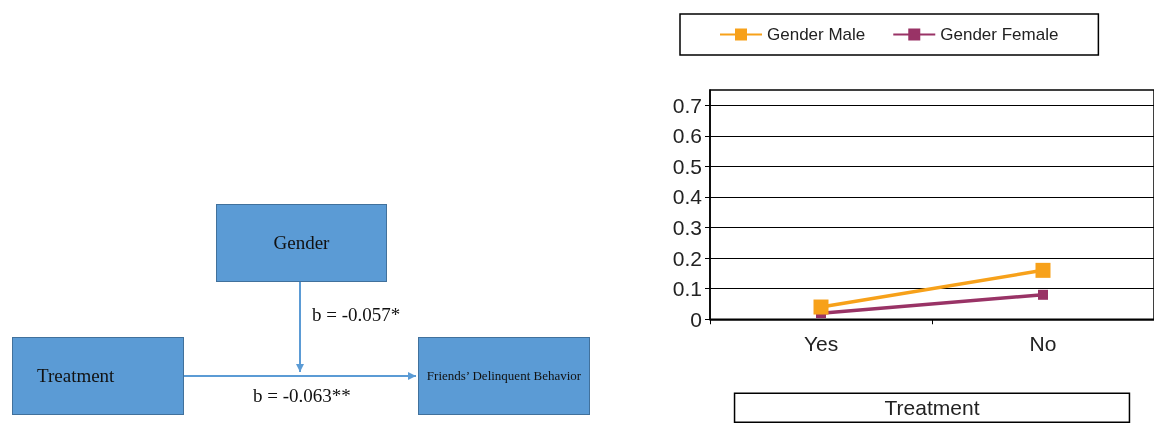 This screenshot has width=1154, height=428. What do you see at coordinates (687, 166) in the screenshot?
I see `y-tick-label: 0.5` at bounding box center [687, 166].